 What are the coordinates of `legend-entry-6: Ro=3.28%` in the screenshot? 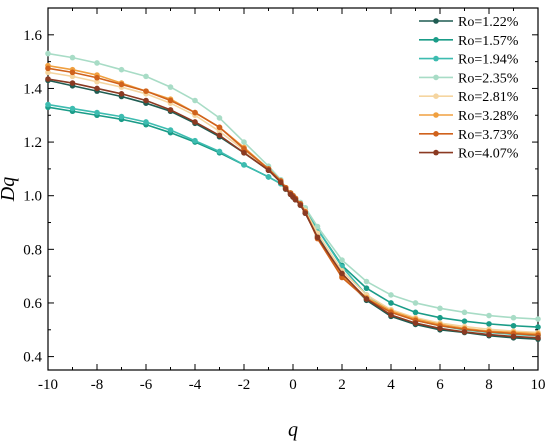 It's located at (469, 116).